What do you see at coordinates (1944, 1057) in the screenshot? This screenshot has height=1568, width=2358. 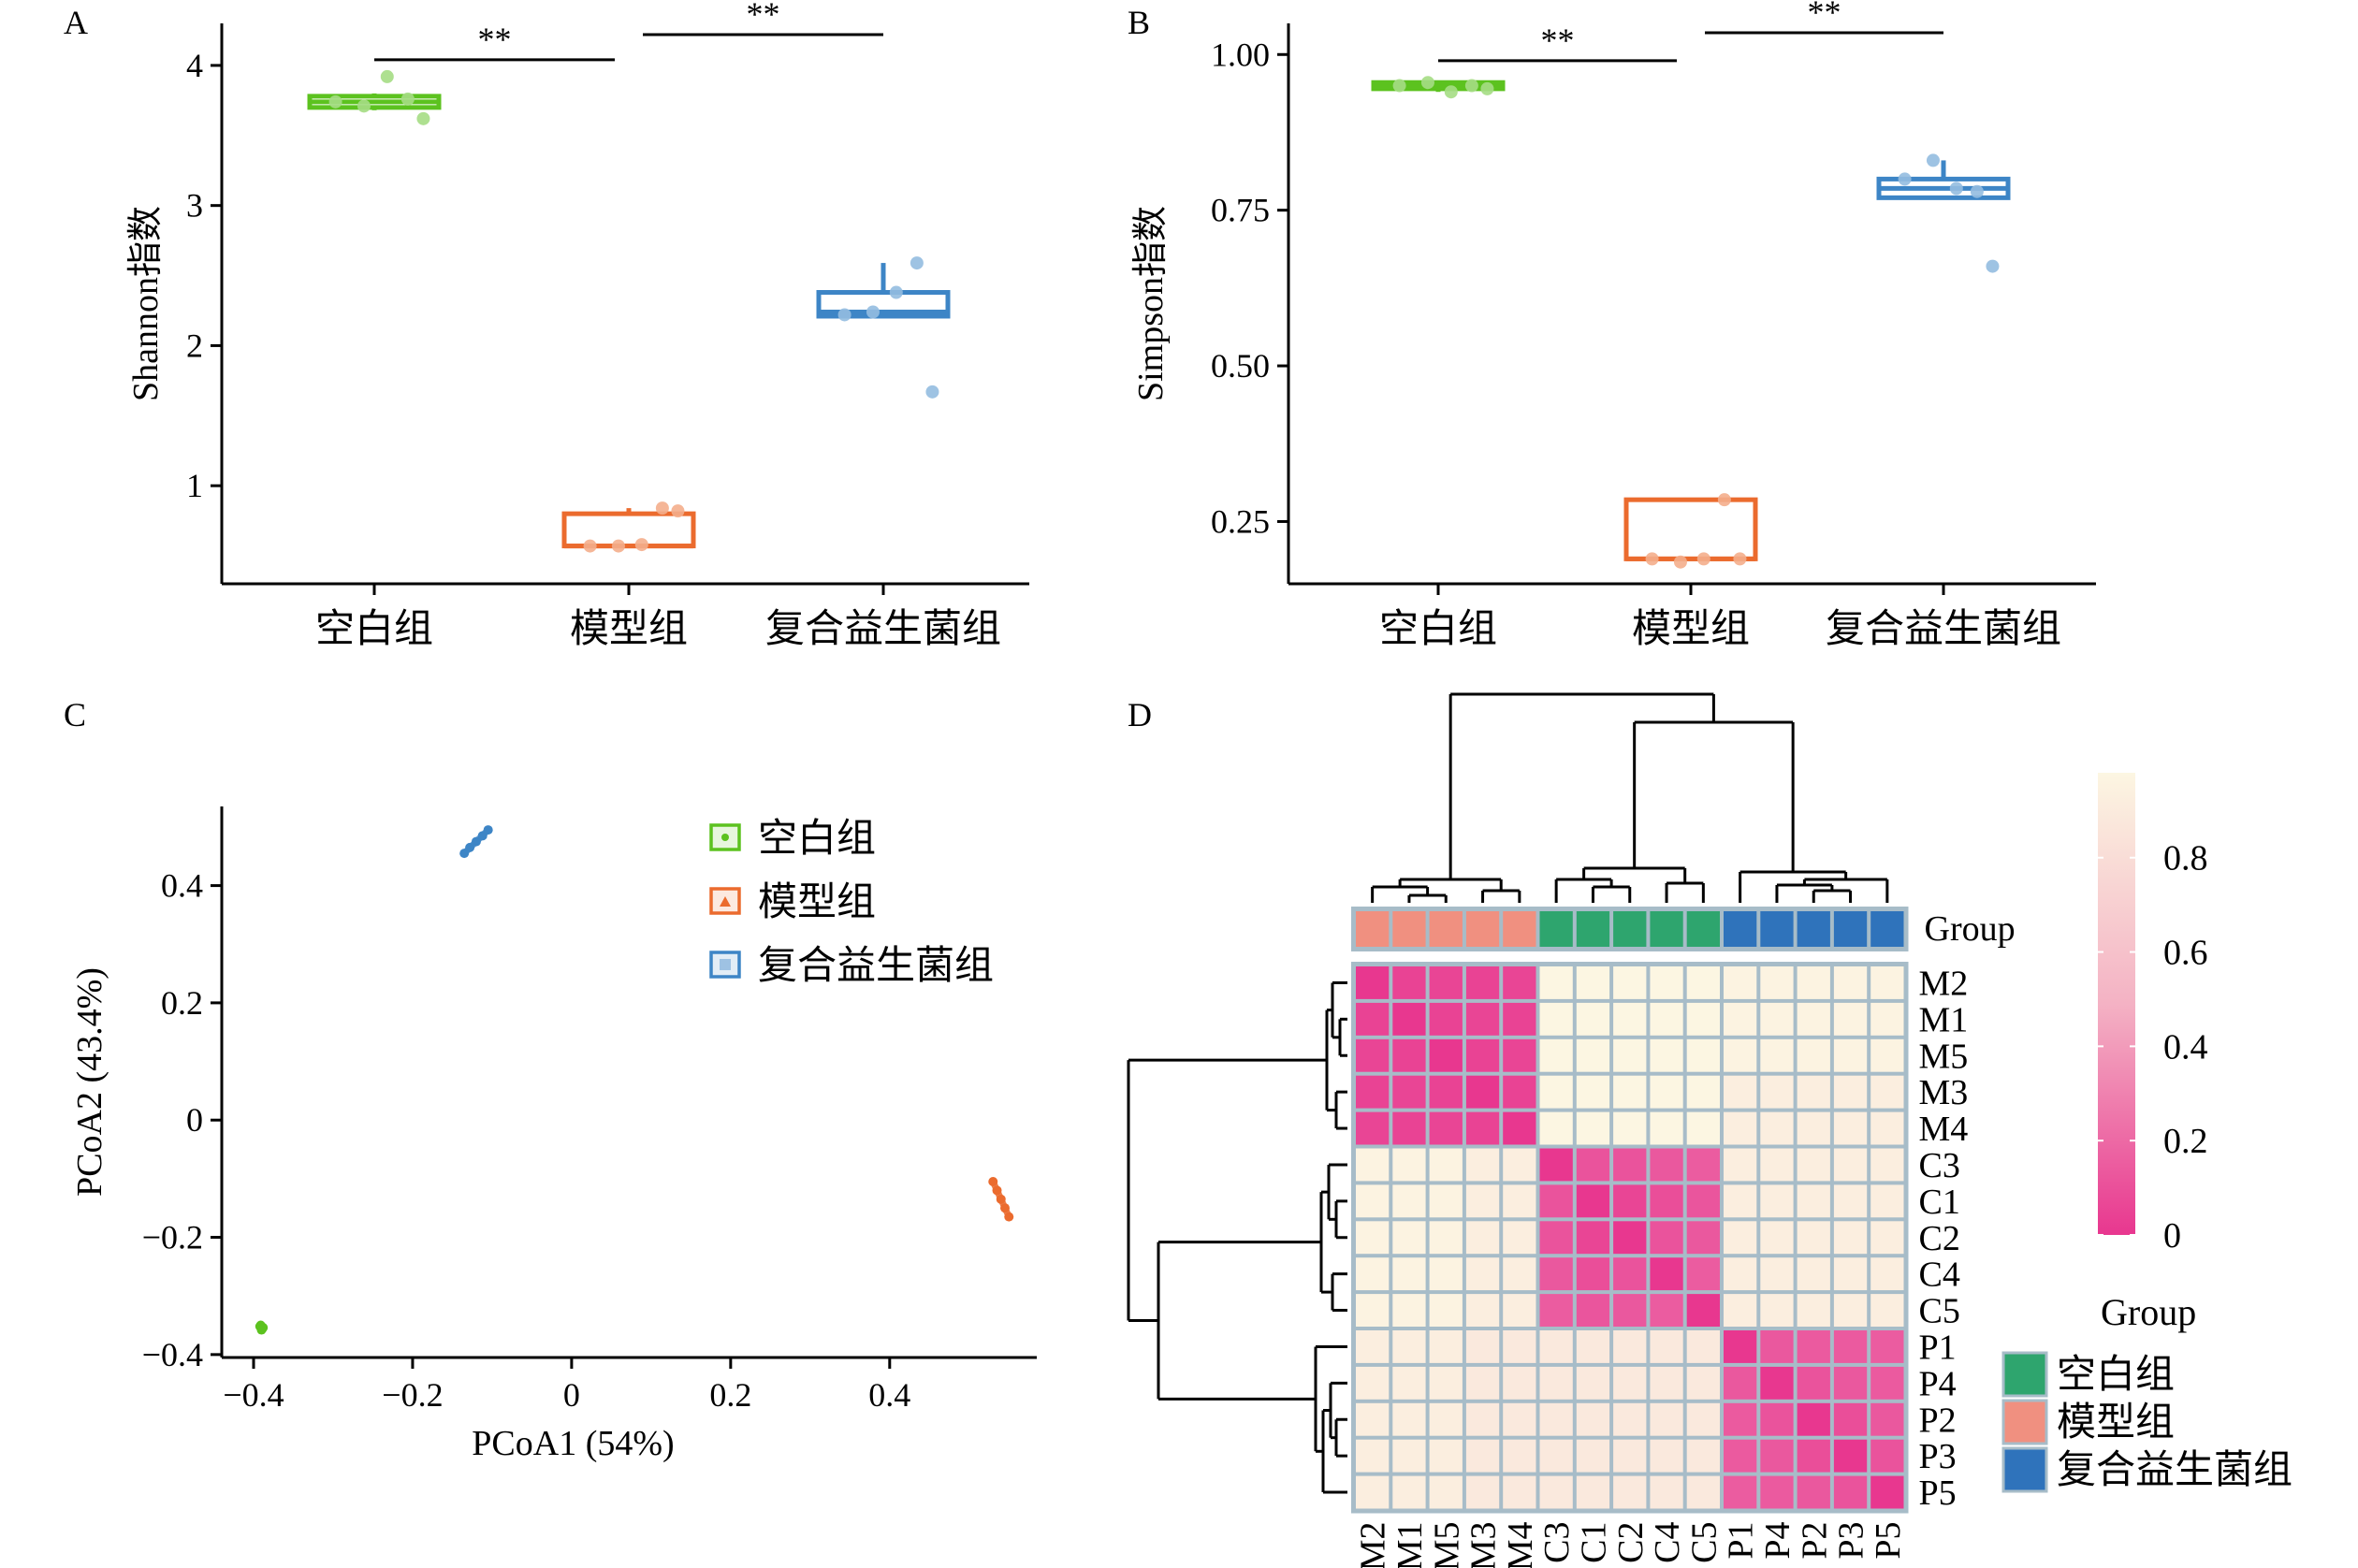 I see `row-label: M5` at bounding box center [1944, 1057].